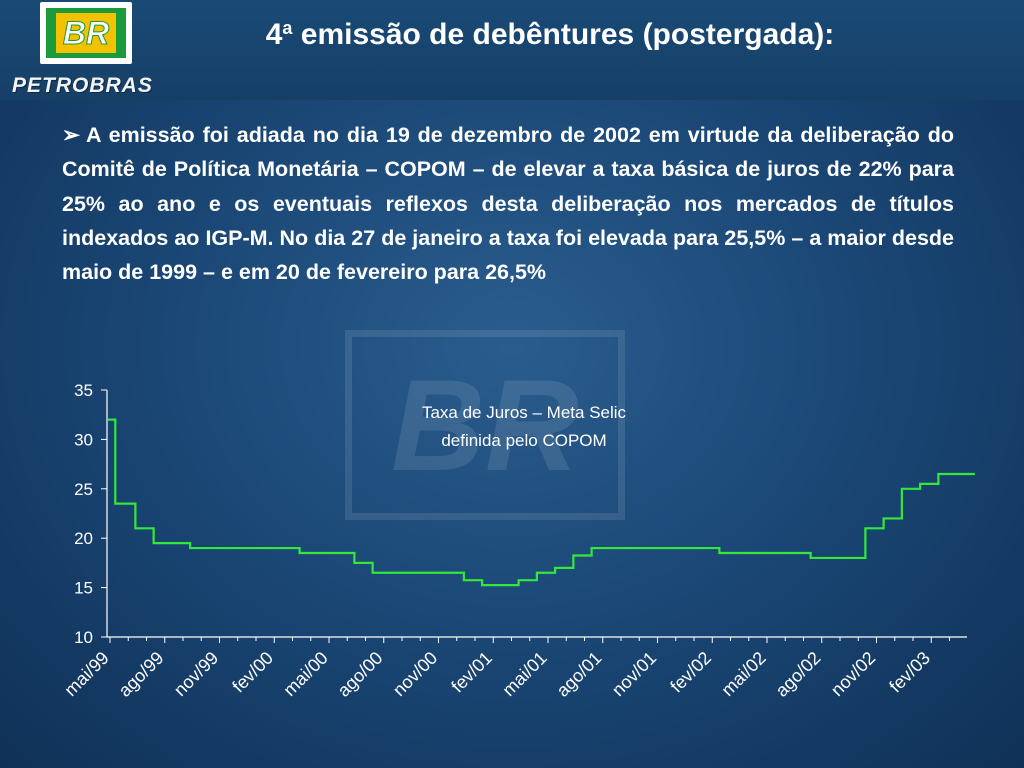  I want to click on y-tick-label: 30, so click(83, 439).